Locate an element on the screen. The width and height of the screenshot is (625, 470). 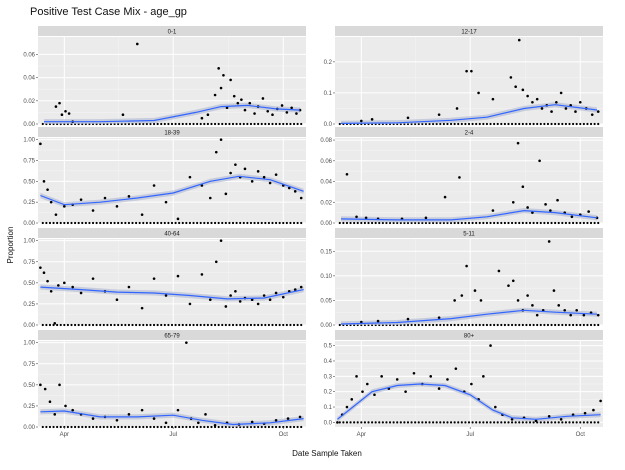
y-tick-label: 0.1 is located at coordinates (328, 408).